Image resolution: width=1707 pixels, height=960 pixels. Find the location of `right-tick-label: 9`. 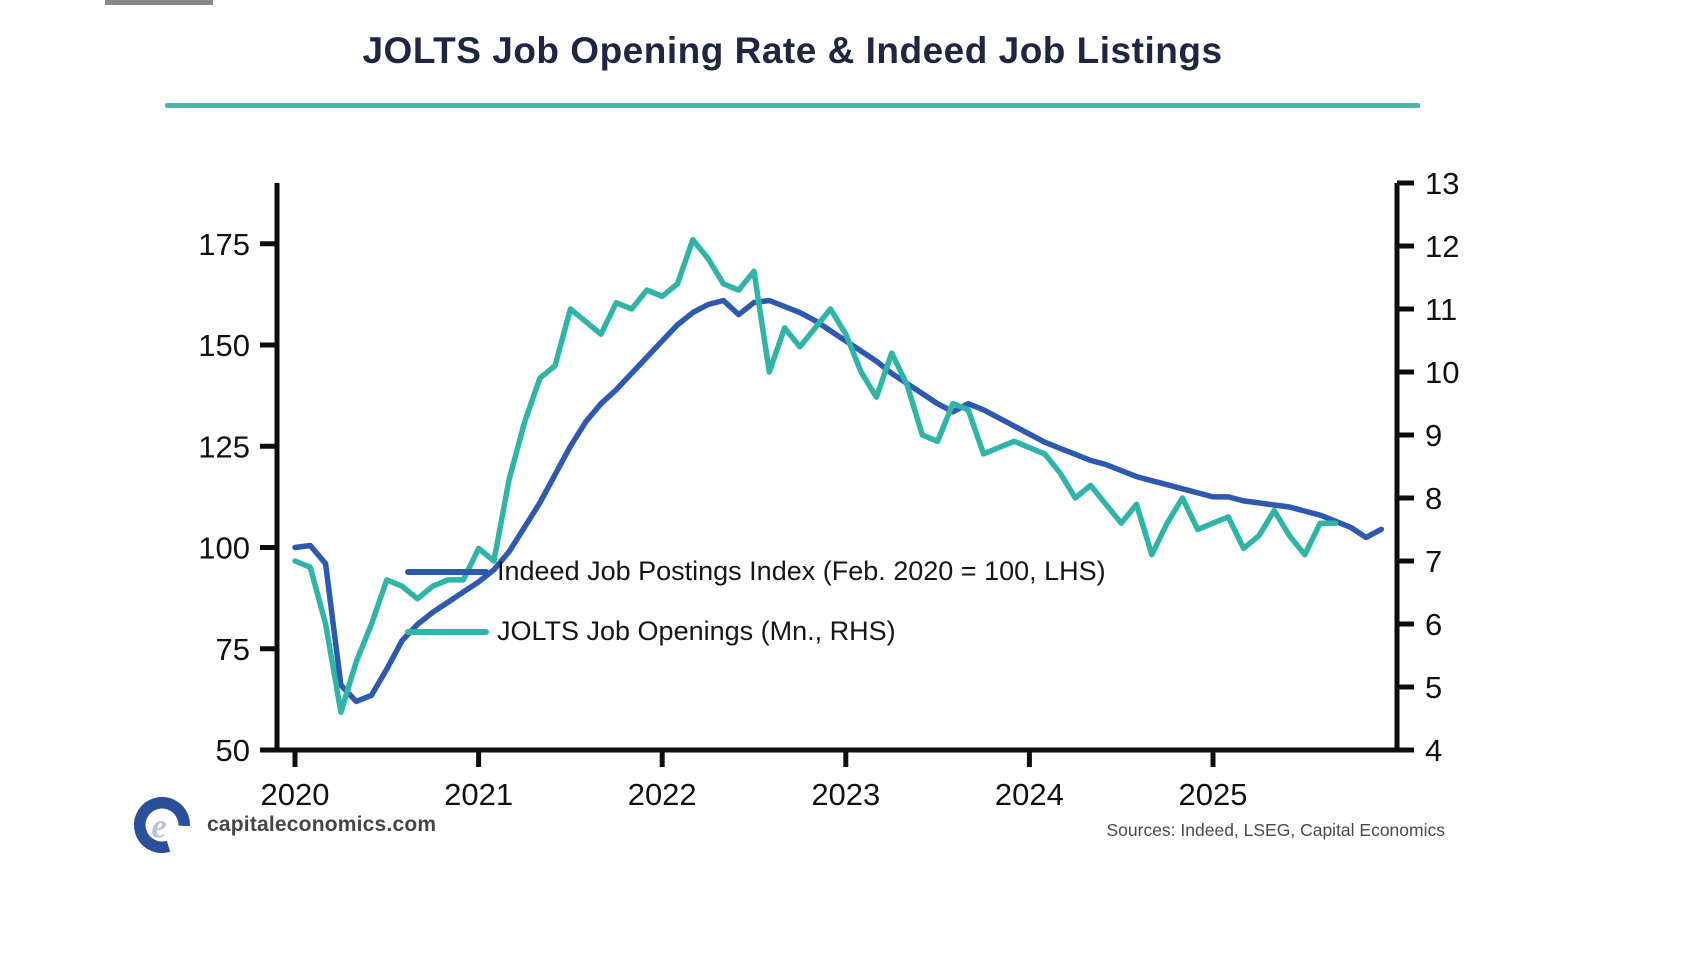

right-tick-label: 9 is located at coordinates (1433, 435).